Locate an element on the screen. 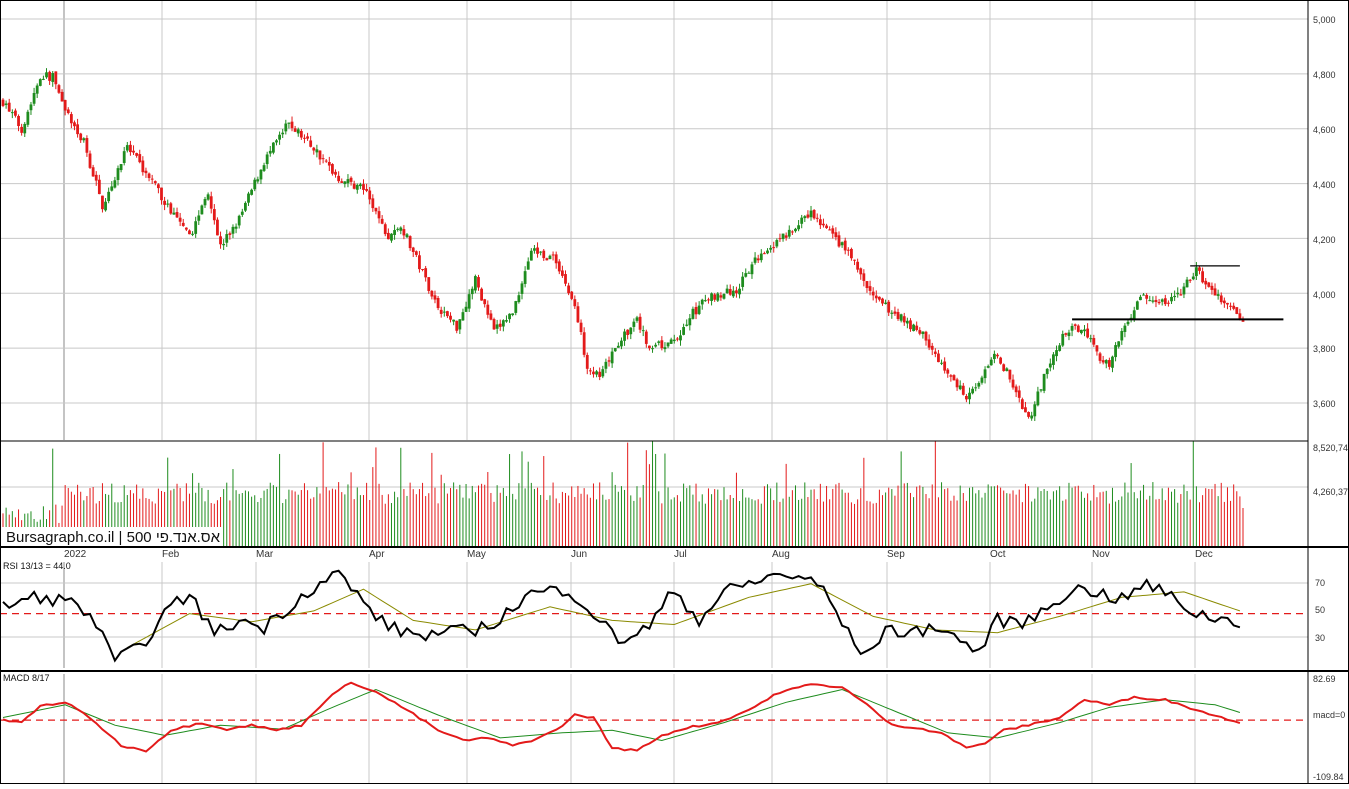 Image resolution: width=1349 pixels, height=789 pixels. brand-label: Bursagraph.co.il | 500 אס.אנד.פי is located at coordinates (113, 537).